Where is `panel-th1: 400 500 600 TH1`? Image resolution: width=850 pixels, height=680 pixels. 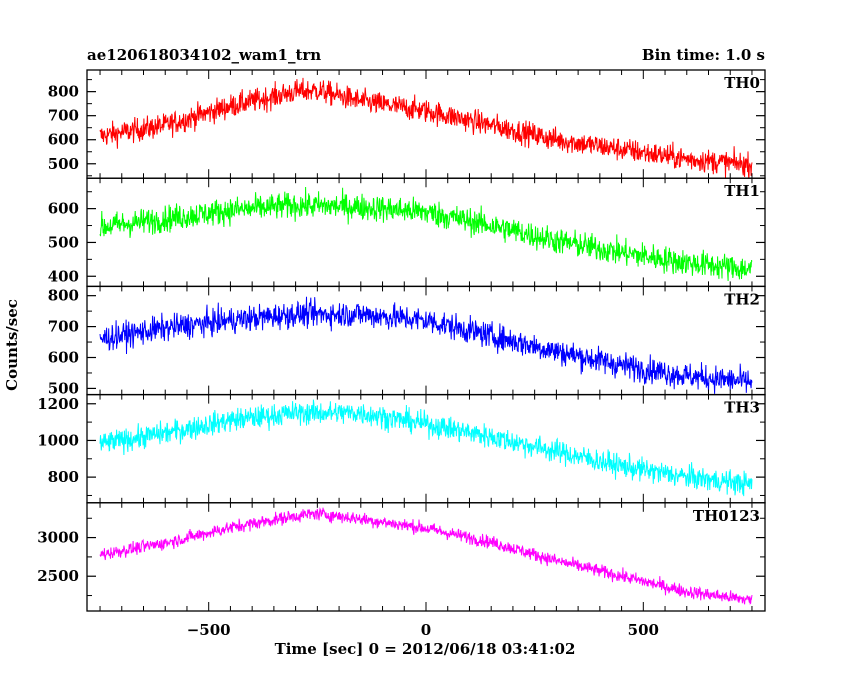
panel-th1: 400 500 600 TH1 is located at coordinates (407, 232).